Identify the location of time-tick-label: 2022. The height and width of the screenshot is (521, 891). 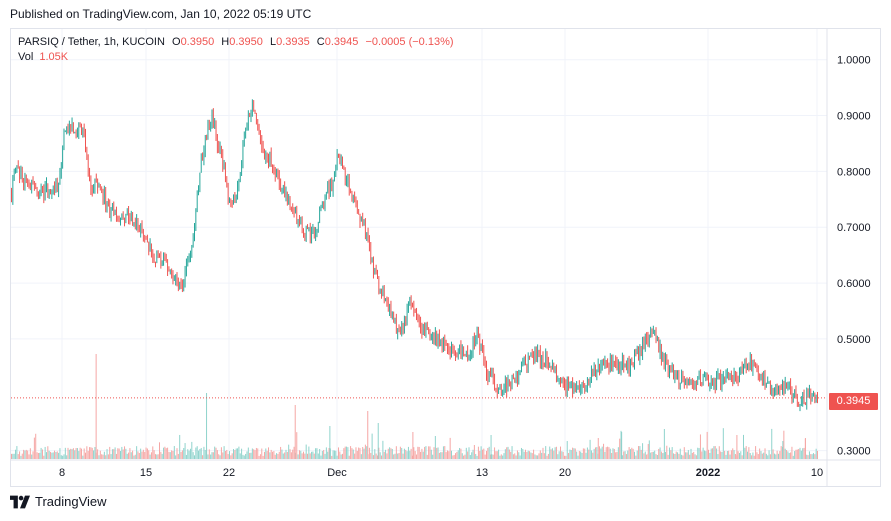
(708, 473).